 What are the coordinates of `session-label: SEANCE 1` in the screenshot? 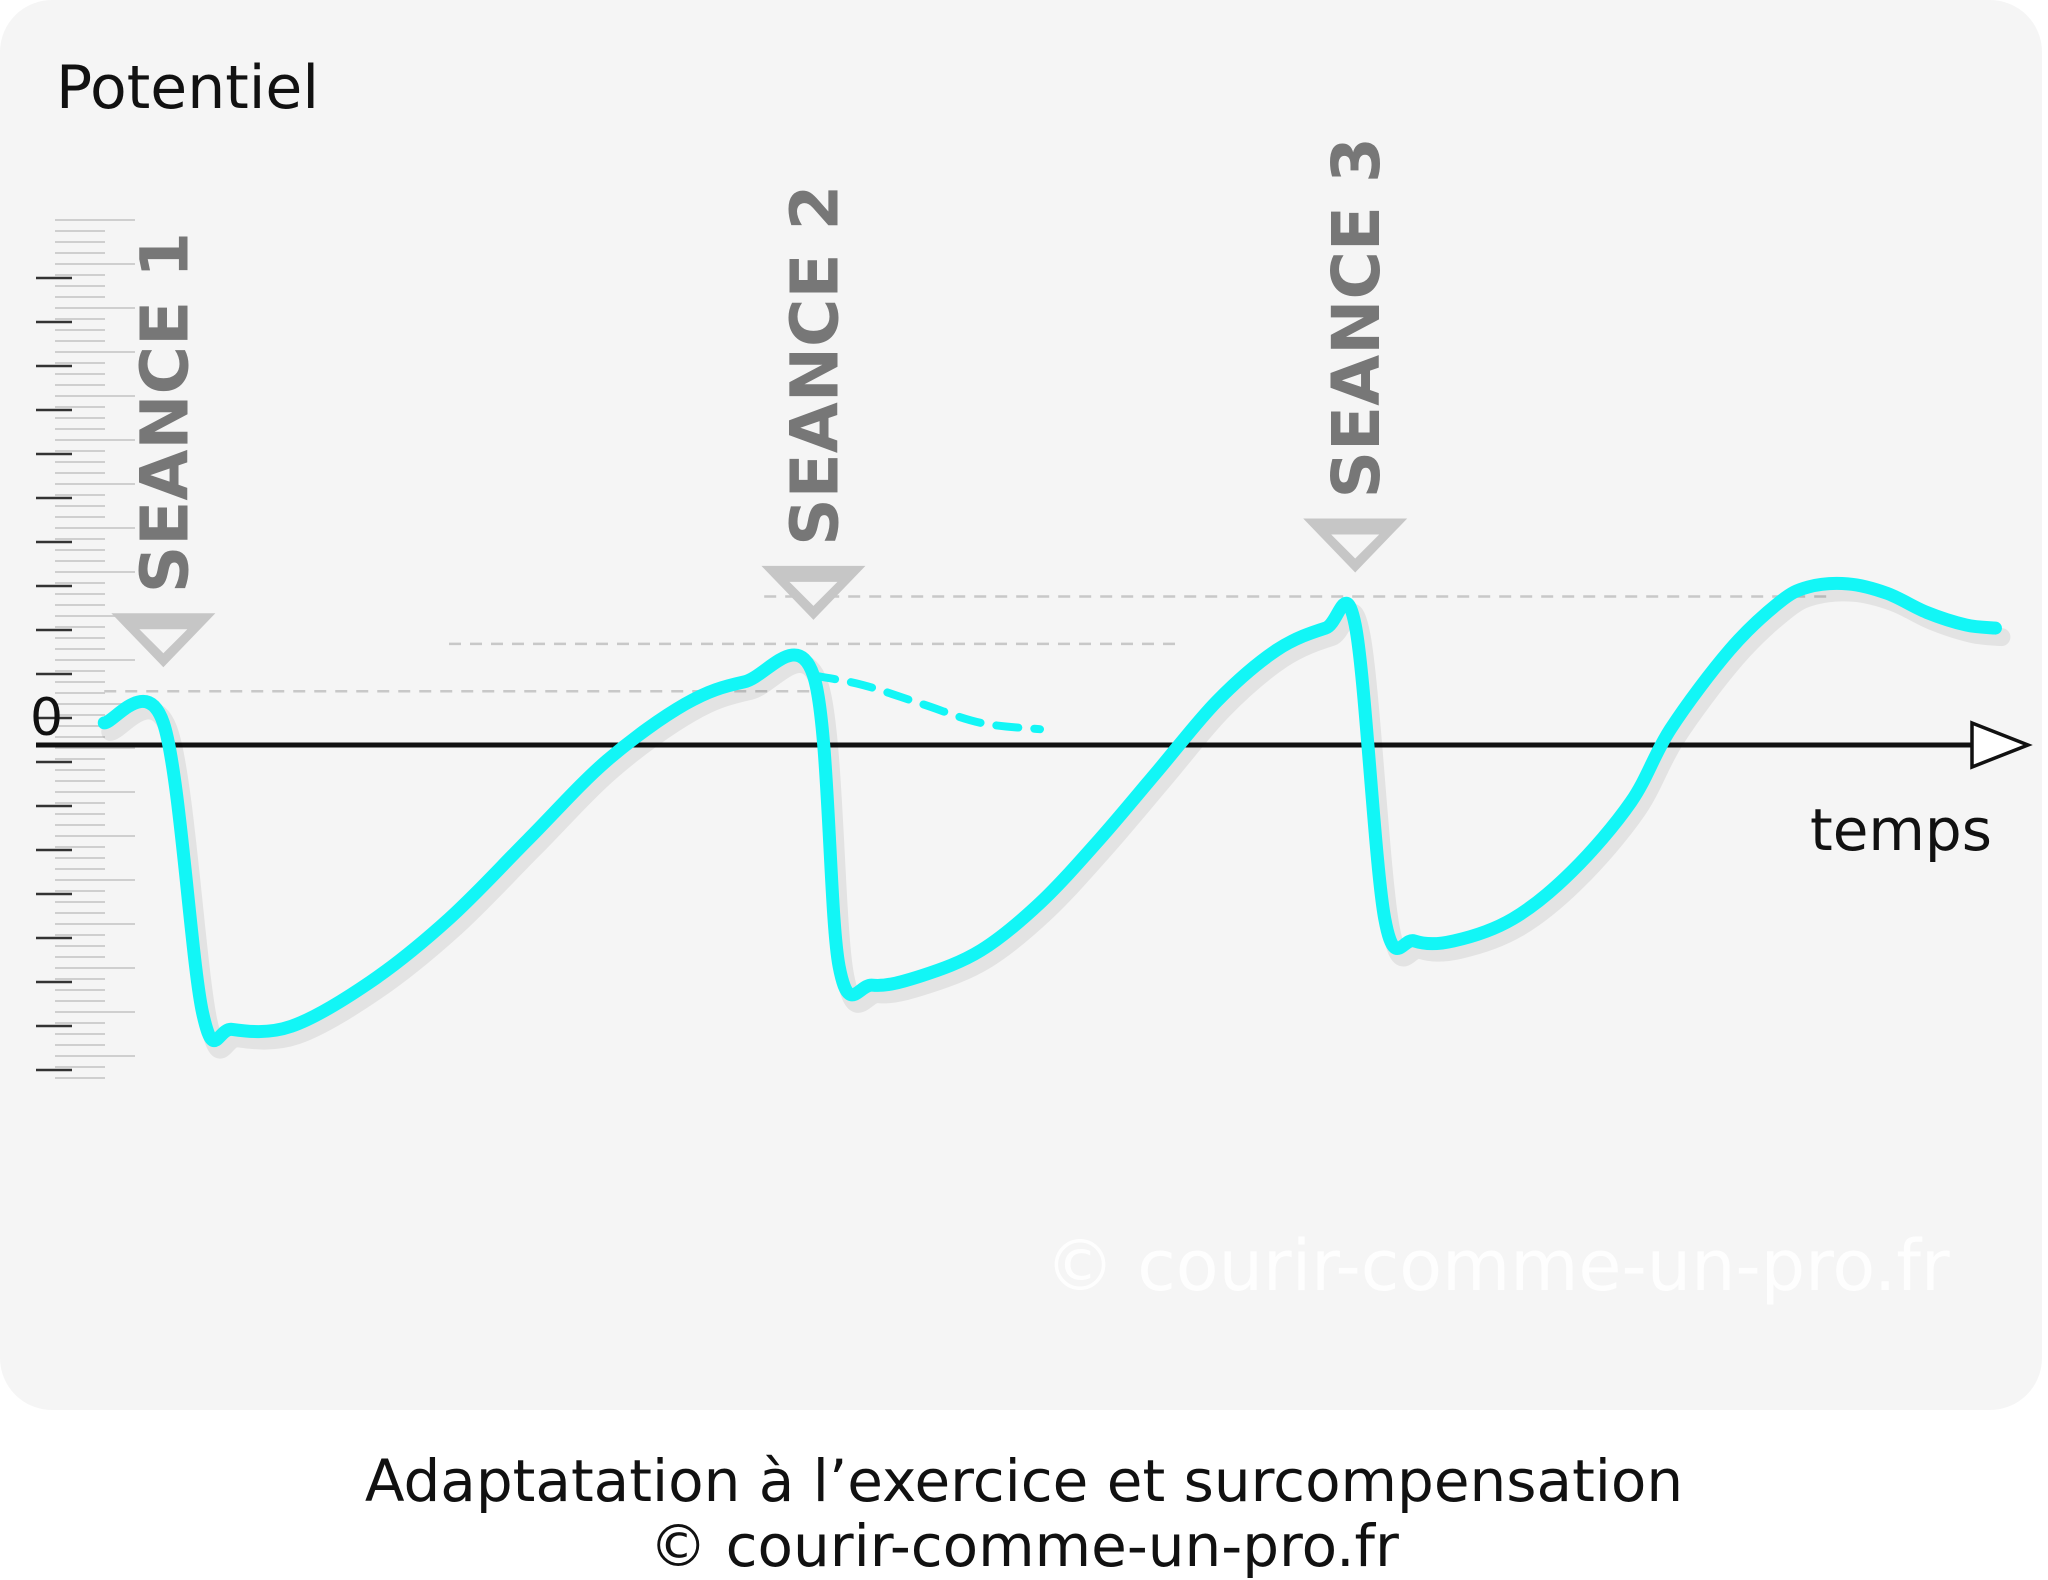 It's located at (164, 412).